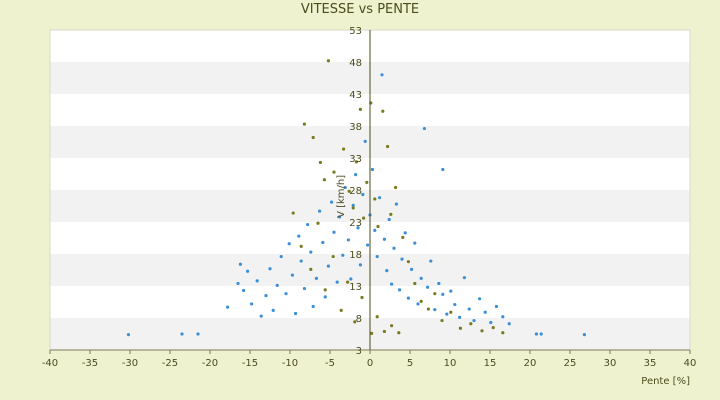 Image resolution: width=720 pixels, height=400 pixels. Describe the element at coordinates (90, 363) in the screenshot. I see `x-tick-label: -35` at that location.